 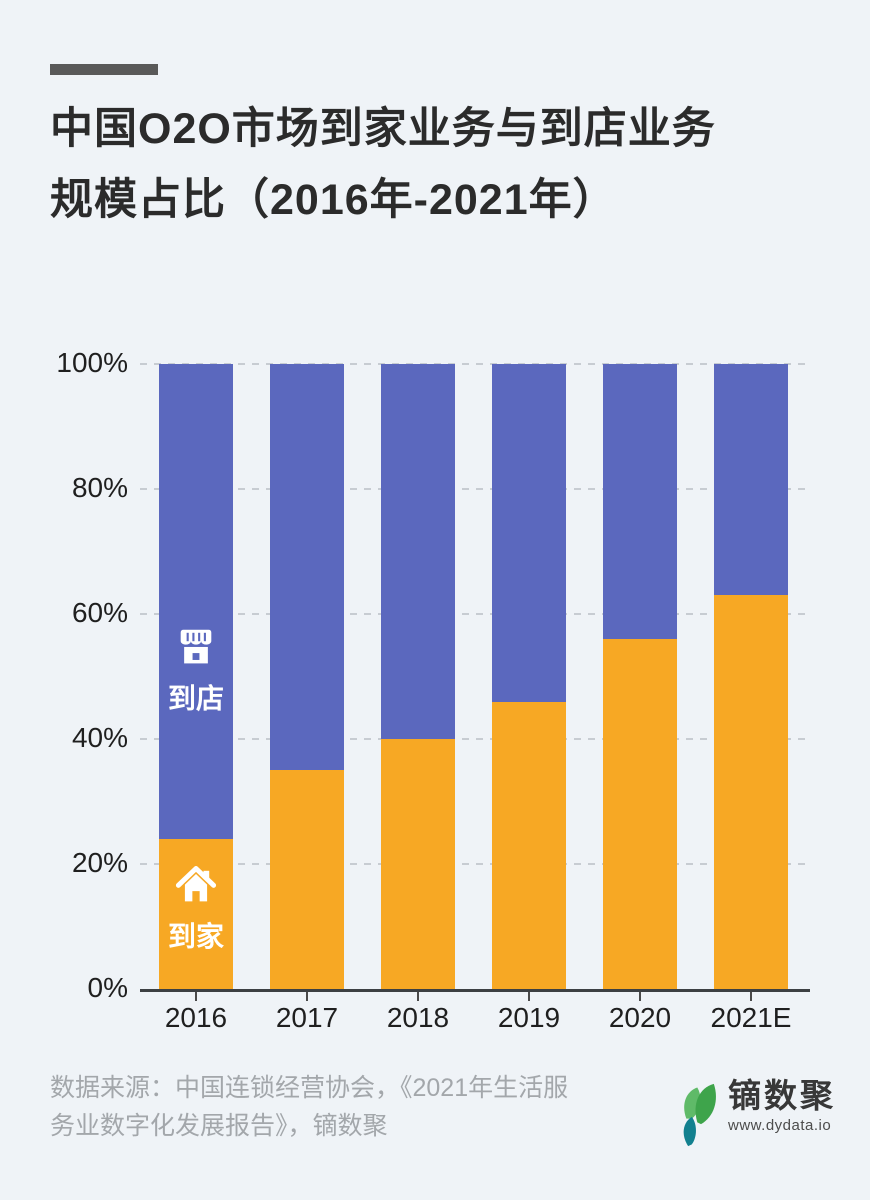 What do you see at coordinates (751, 480) in the screenshot?
I see `bar-segment-store-2021E` at bounding box center [751, 480].